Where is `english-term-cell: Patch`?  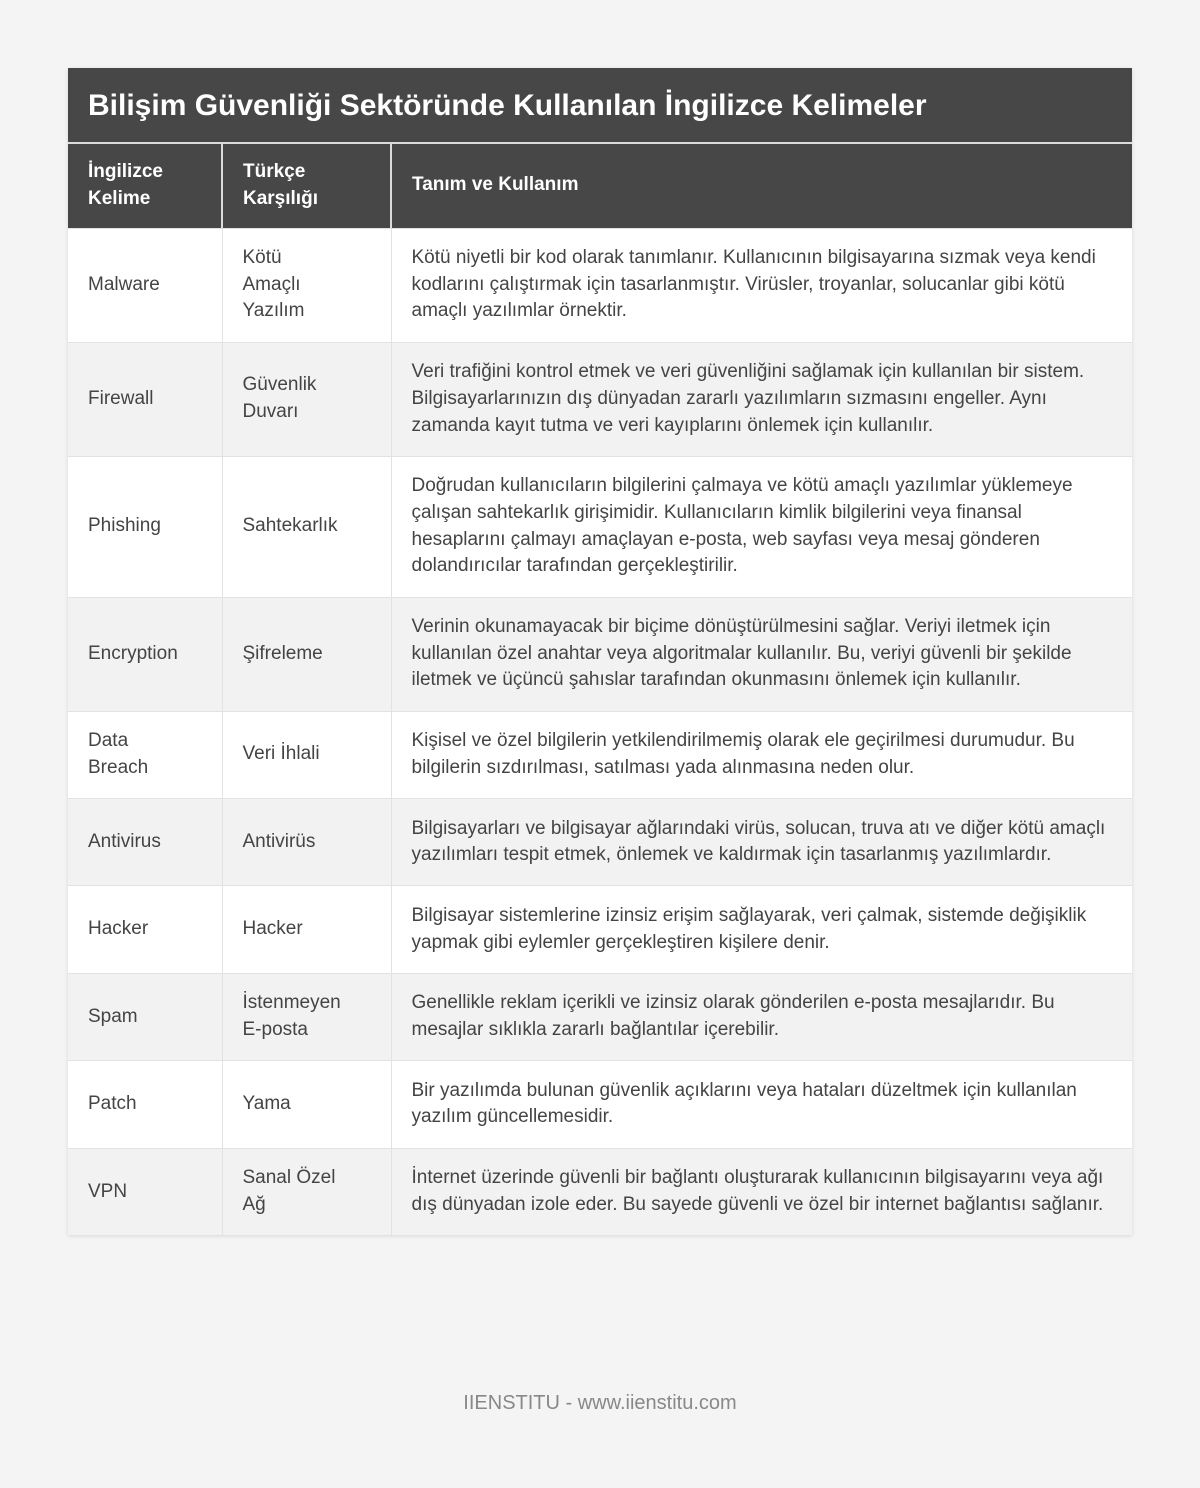
english-term-cell: Patch is located at coordinates (145, 1104).